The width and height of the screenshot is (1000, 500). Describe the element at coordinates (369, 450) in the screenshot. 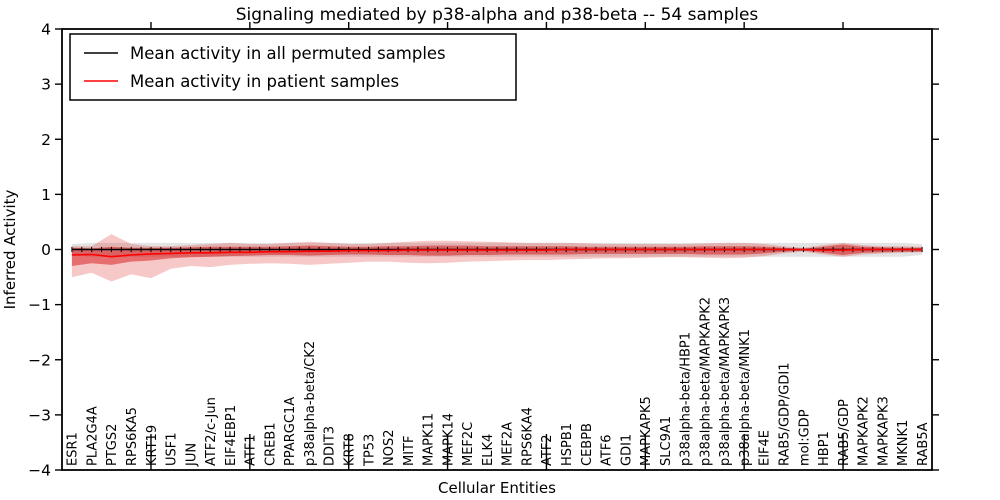

I see `x-tick-label: TP53` at that location.